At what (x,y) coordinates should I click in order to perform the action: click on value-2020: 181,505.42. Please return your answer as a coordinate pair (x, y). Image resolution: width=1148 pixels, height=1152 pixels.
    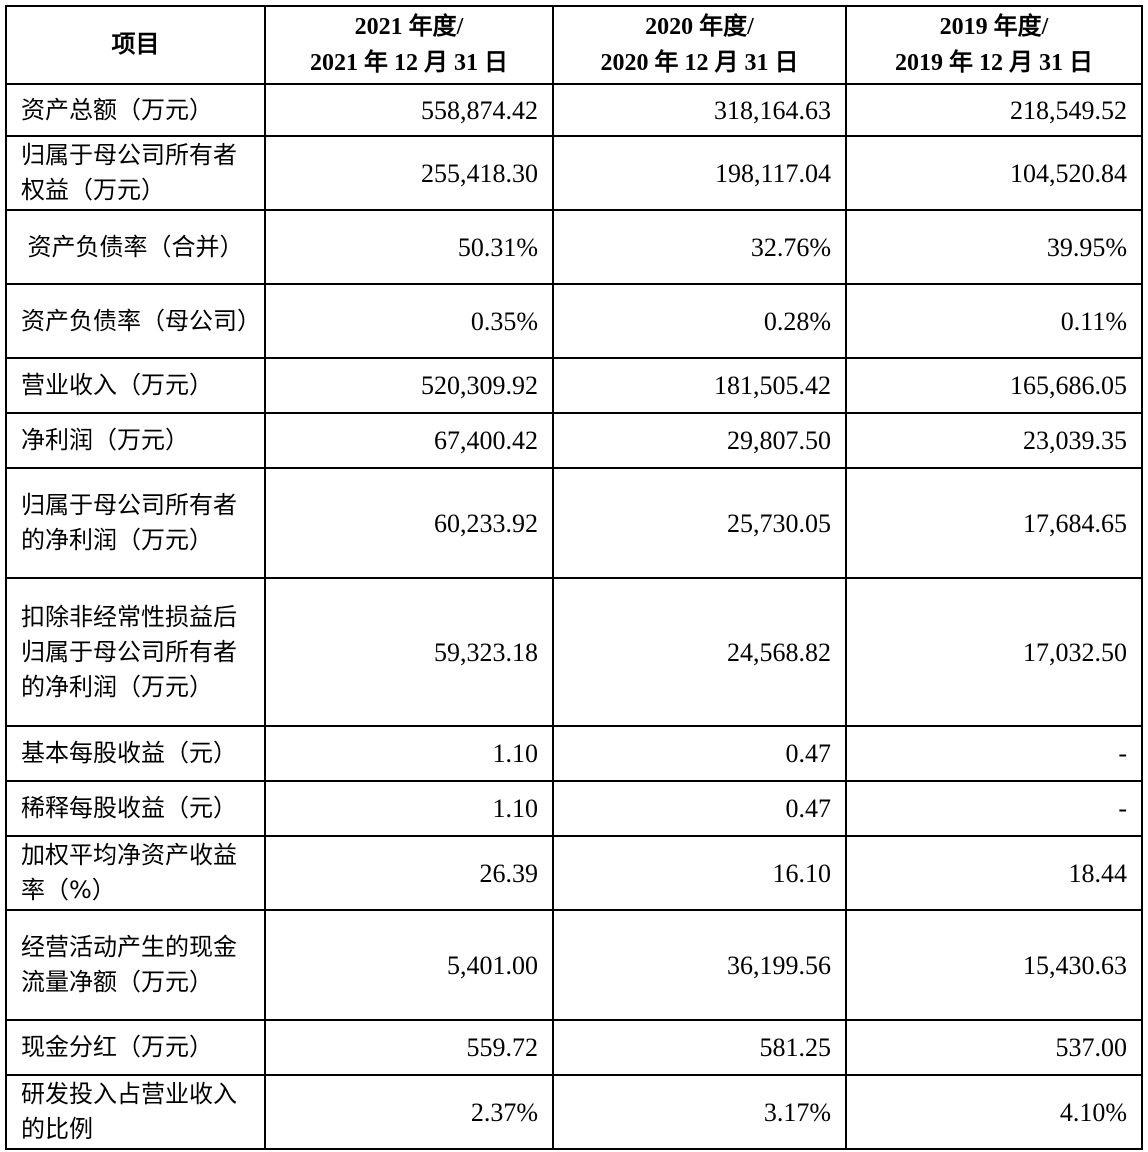
    Looking at the image, I should click on (699, 385).